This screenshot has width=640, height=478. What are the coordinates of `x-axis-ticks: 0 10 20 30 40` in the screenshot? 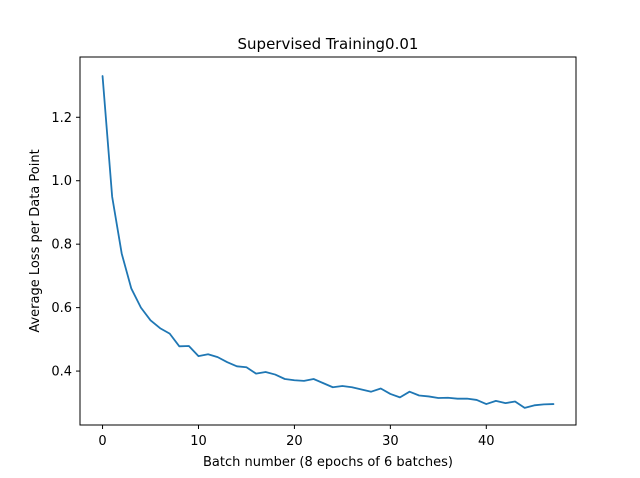 It's located at (296, 437).